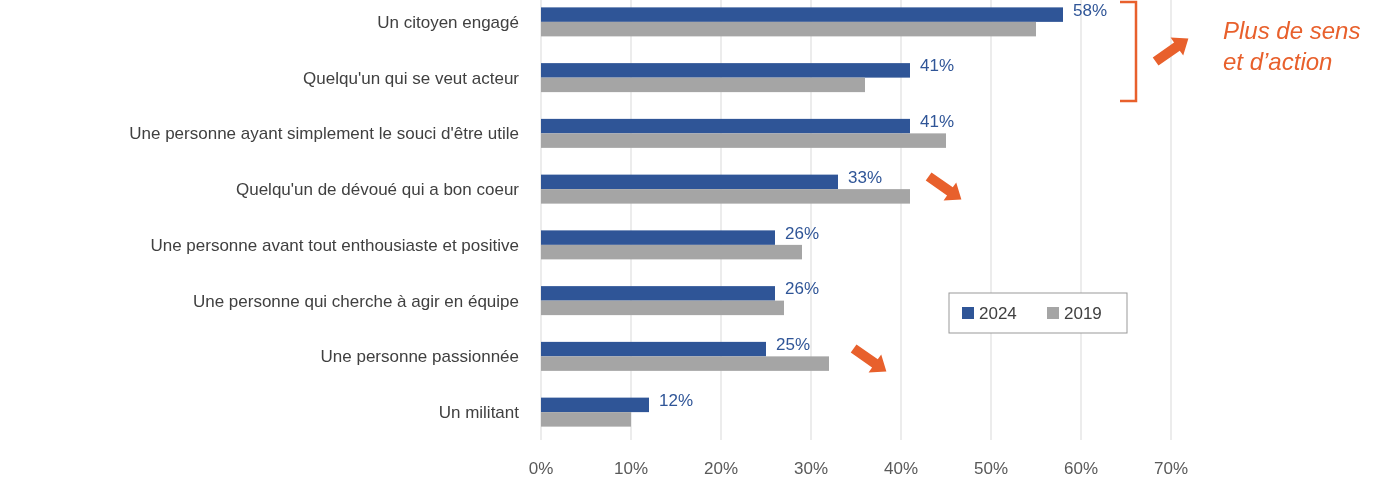  I want to click on y-tick-label: Une personne qui cherche à agir en équipe, so click(355, 301).